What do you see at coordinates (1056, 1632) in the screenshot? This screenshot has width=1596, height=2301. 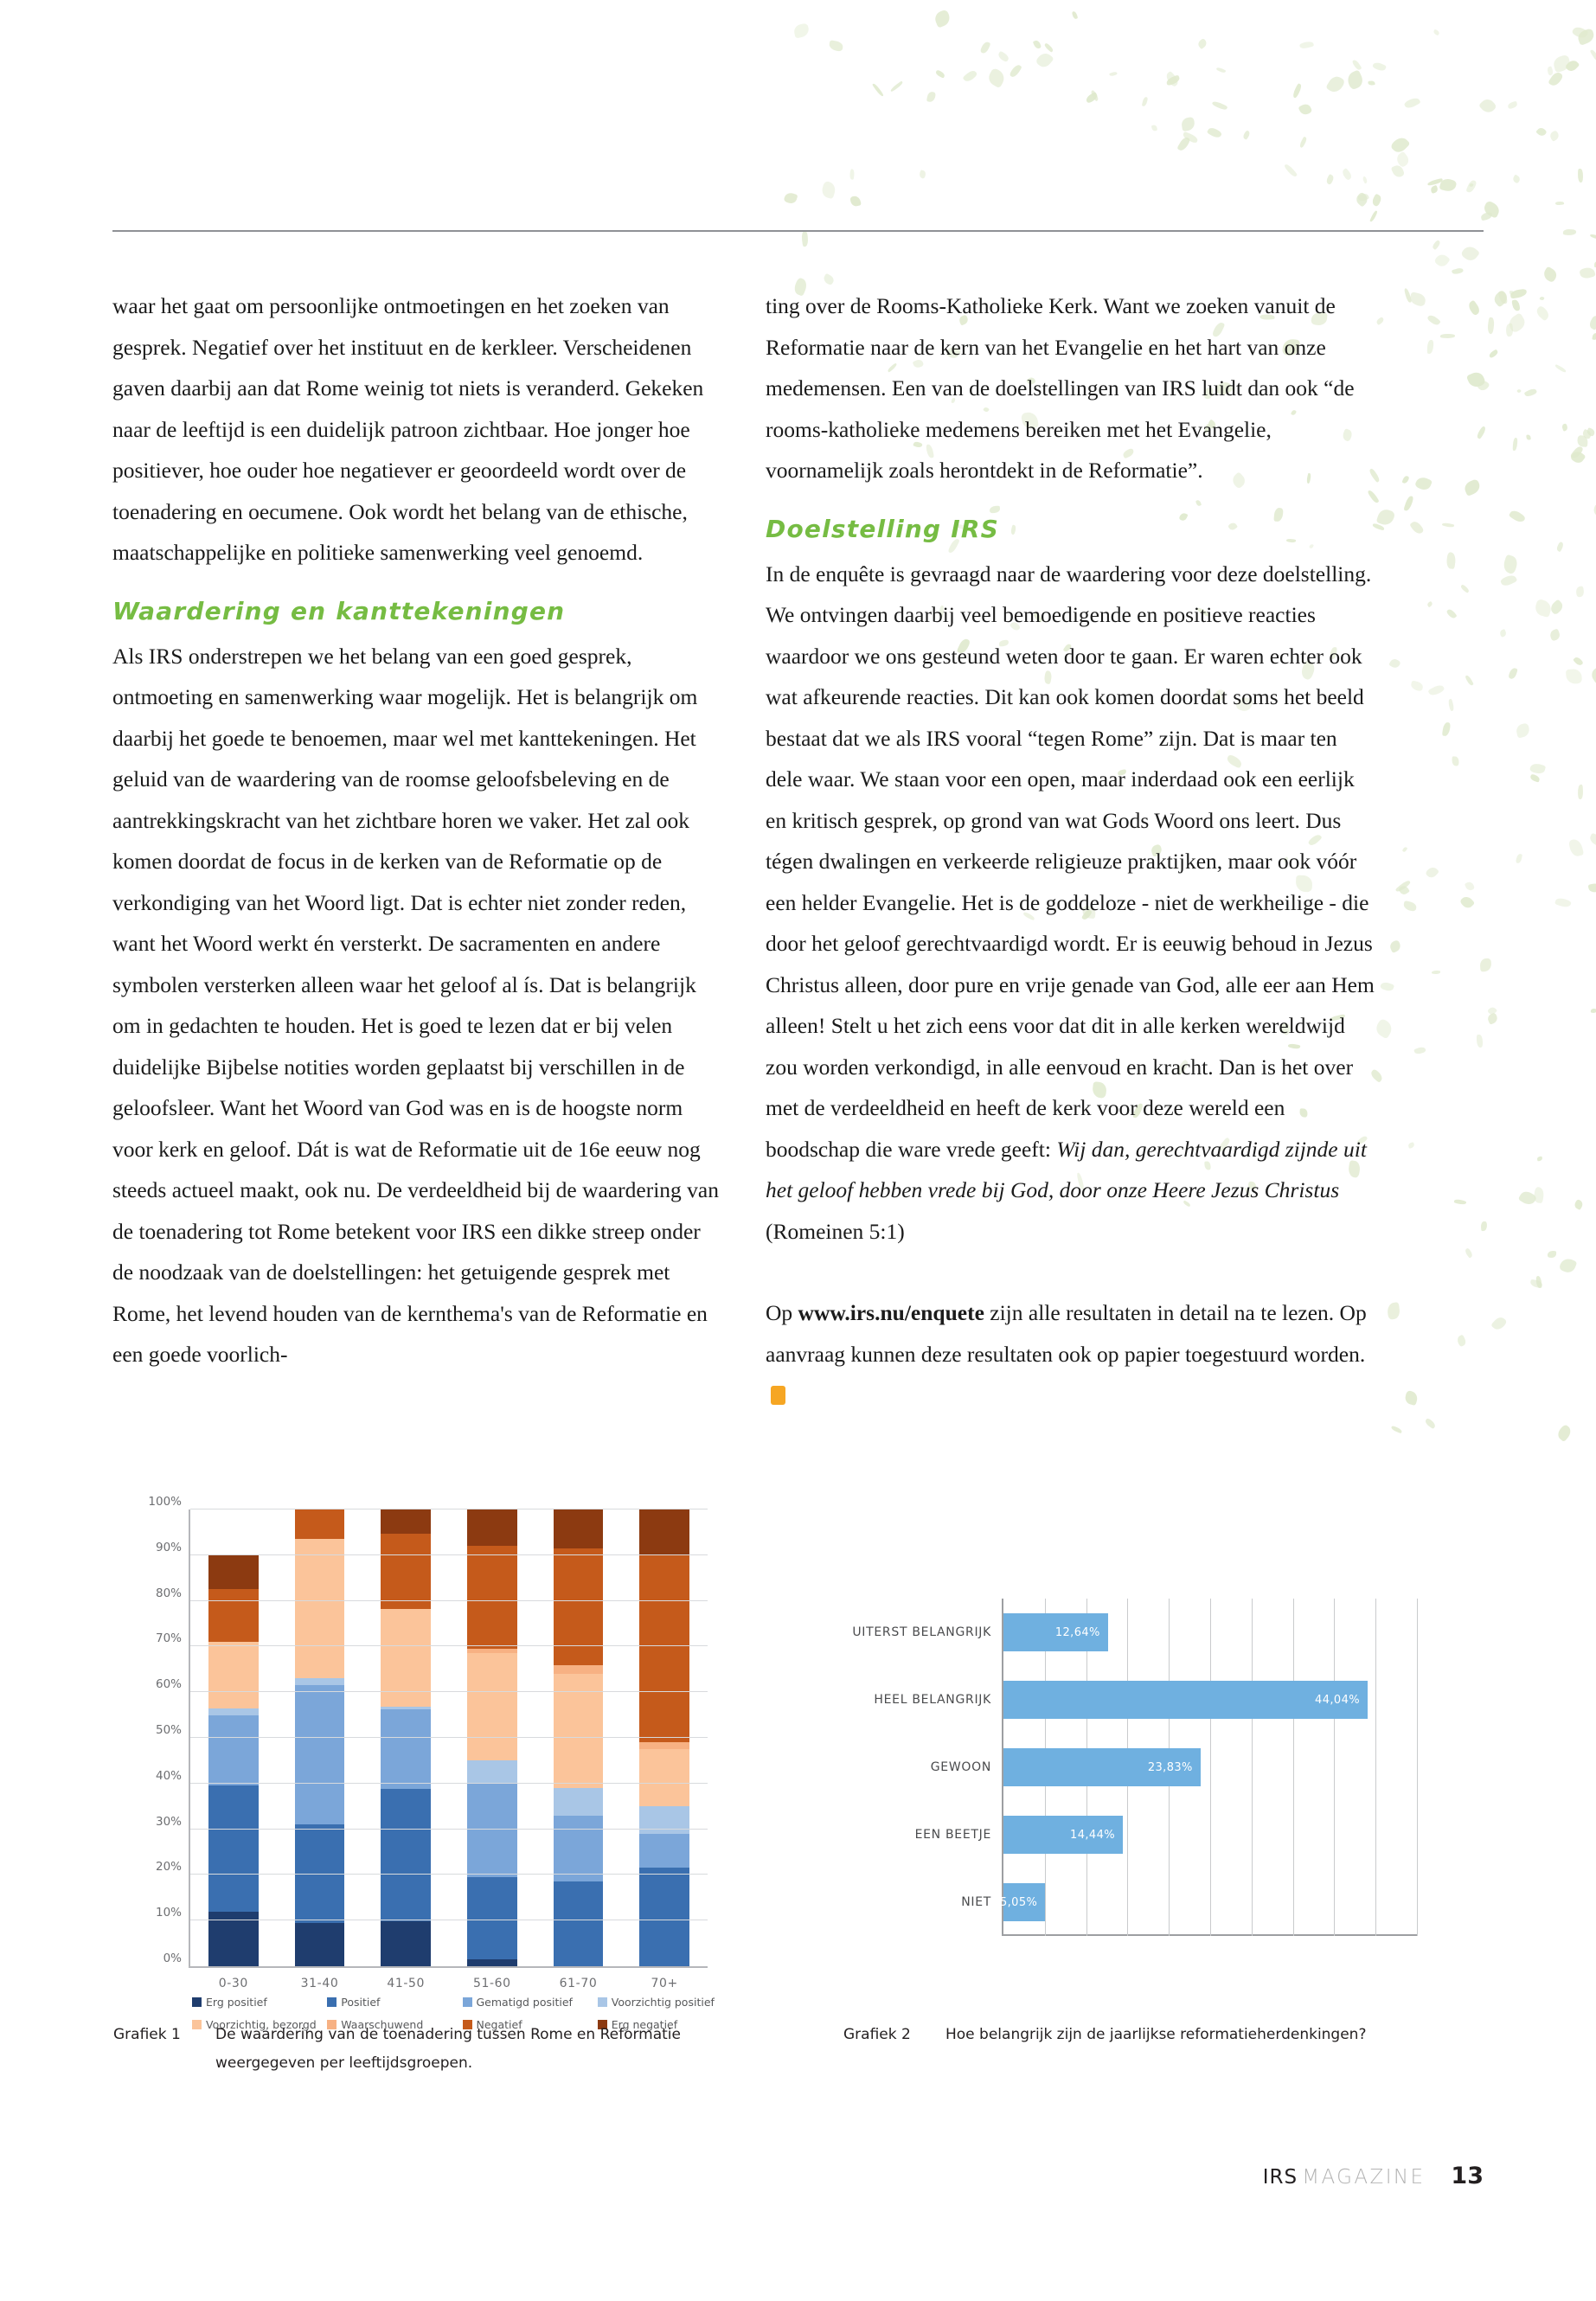 I see `chart2-bar: 12,64%` at bounding box center [1056, 1632].